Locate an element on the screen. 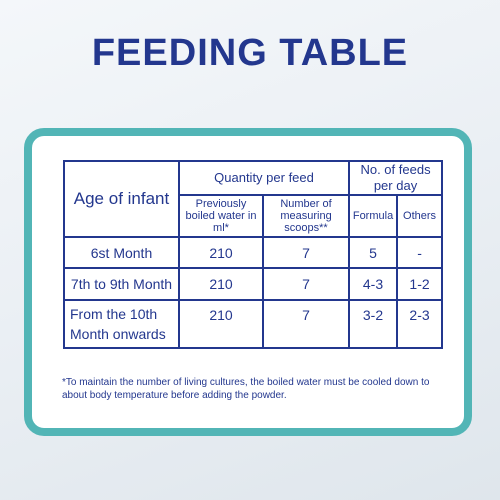  age-cell: From the 10th Month onwards is located at coordinates (121, 324).